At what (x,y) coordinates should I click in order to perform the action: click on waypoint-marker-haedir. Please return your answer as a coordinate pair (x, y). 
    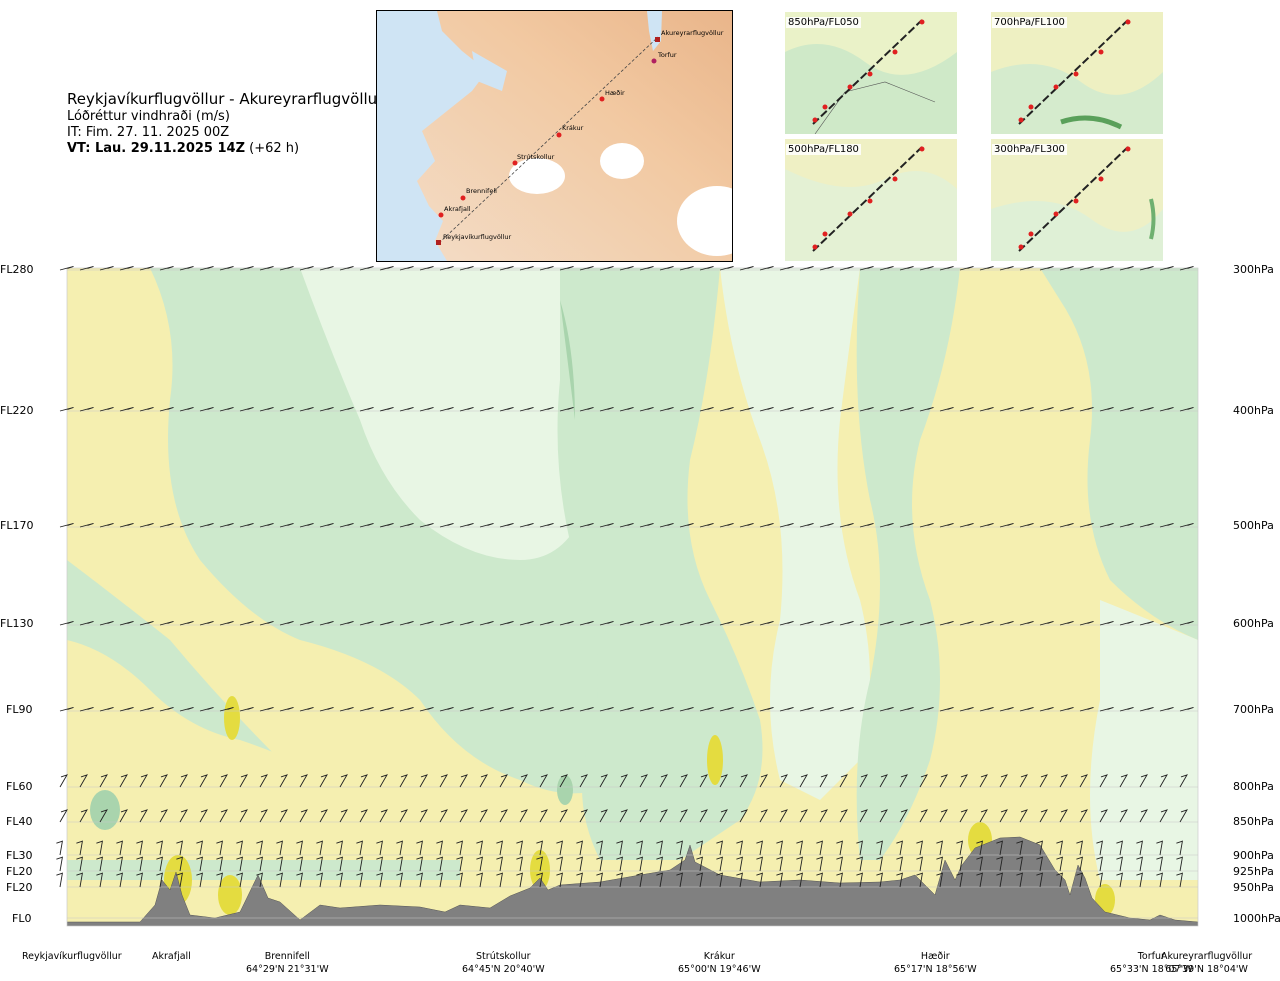
    Looking at the image, I should click on (602, 99).